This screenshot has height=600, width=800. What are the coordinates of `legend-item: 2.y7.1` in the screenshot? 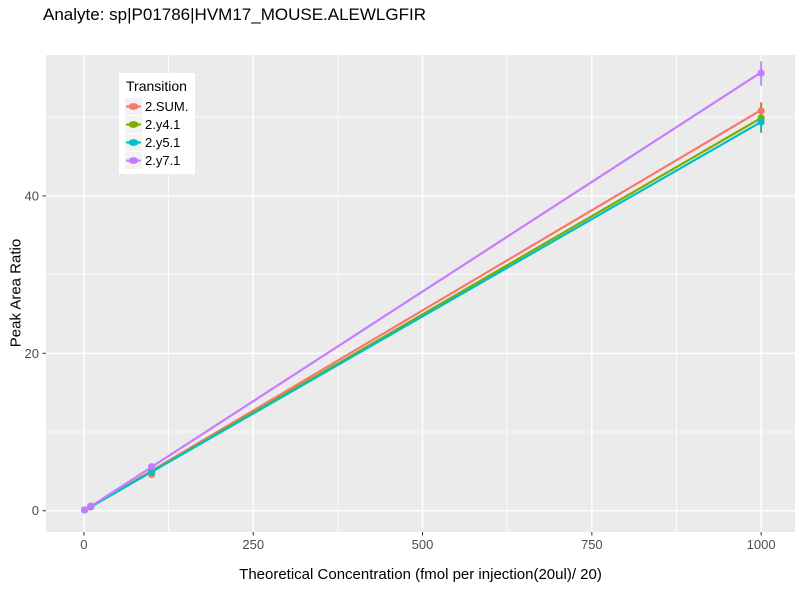 It's located at (156, 160).